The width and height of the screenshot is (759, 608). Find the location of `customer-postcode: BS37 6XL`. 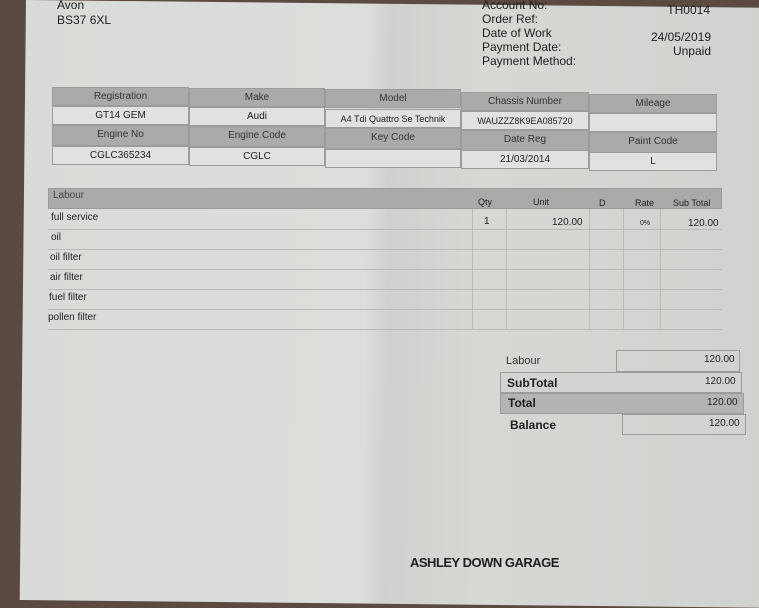

customer-postcode: BS37 6XL is located at coordinates (84, 20).